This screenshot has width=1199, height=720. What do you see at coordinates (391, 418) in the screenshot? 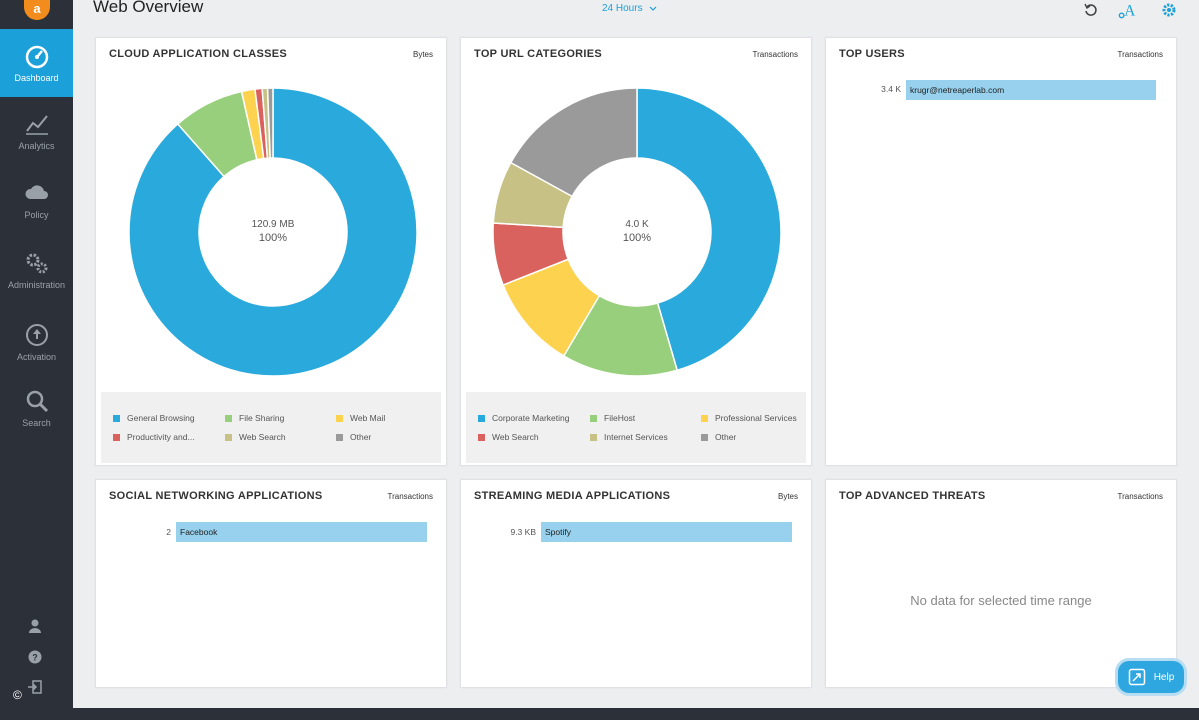
I see `legend-item: Web Mail` at bounding box center [391, 418].